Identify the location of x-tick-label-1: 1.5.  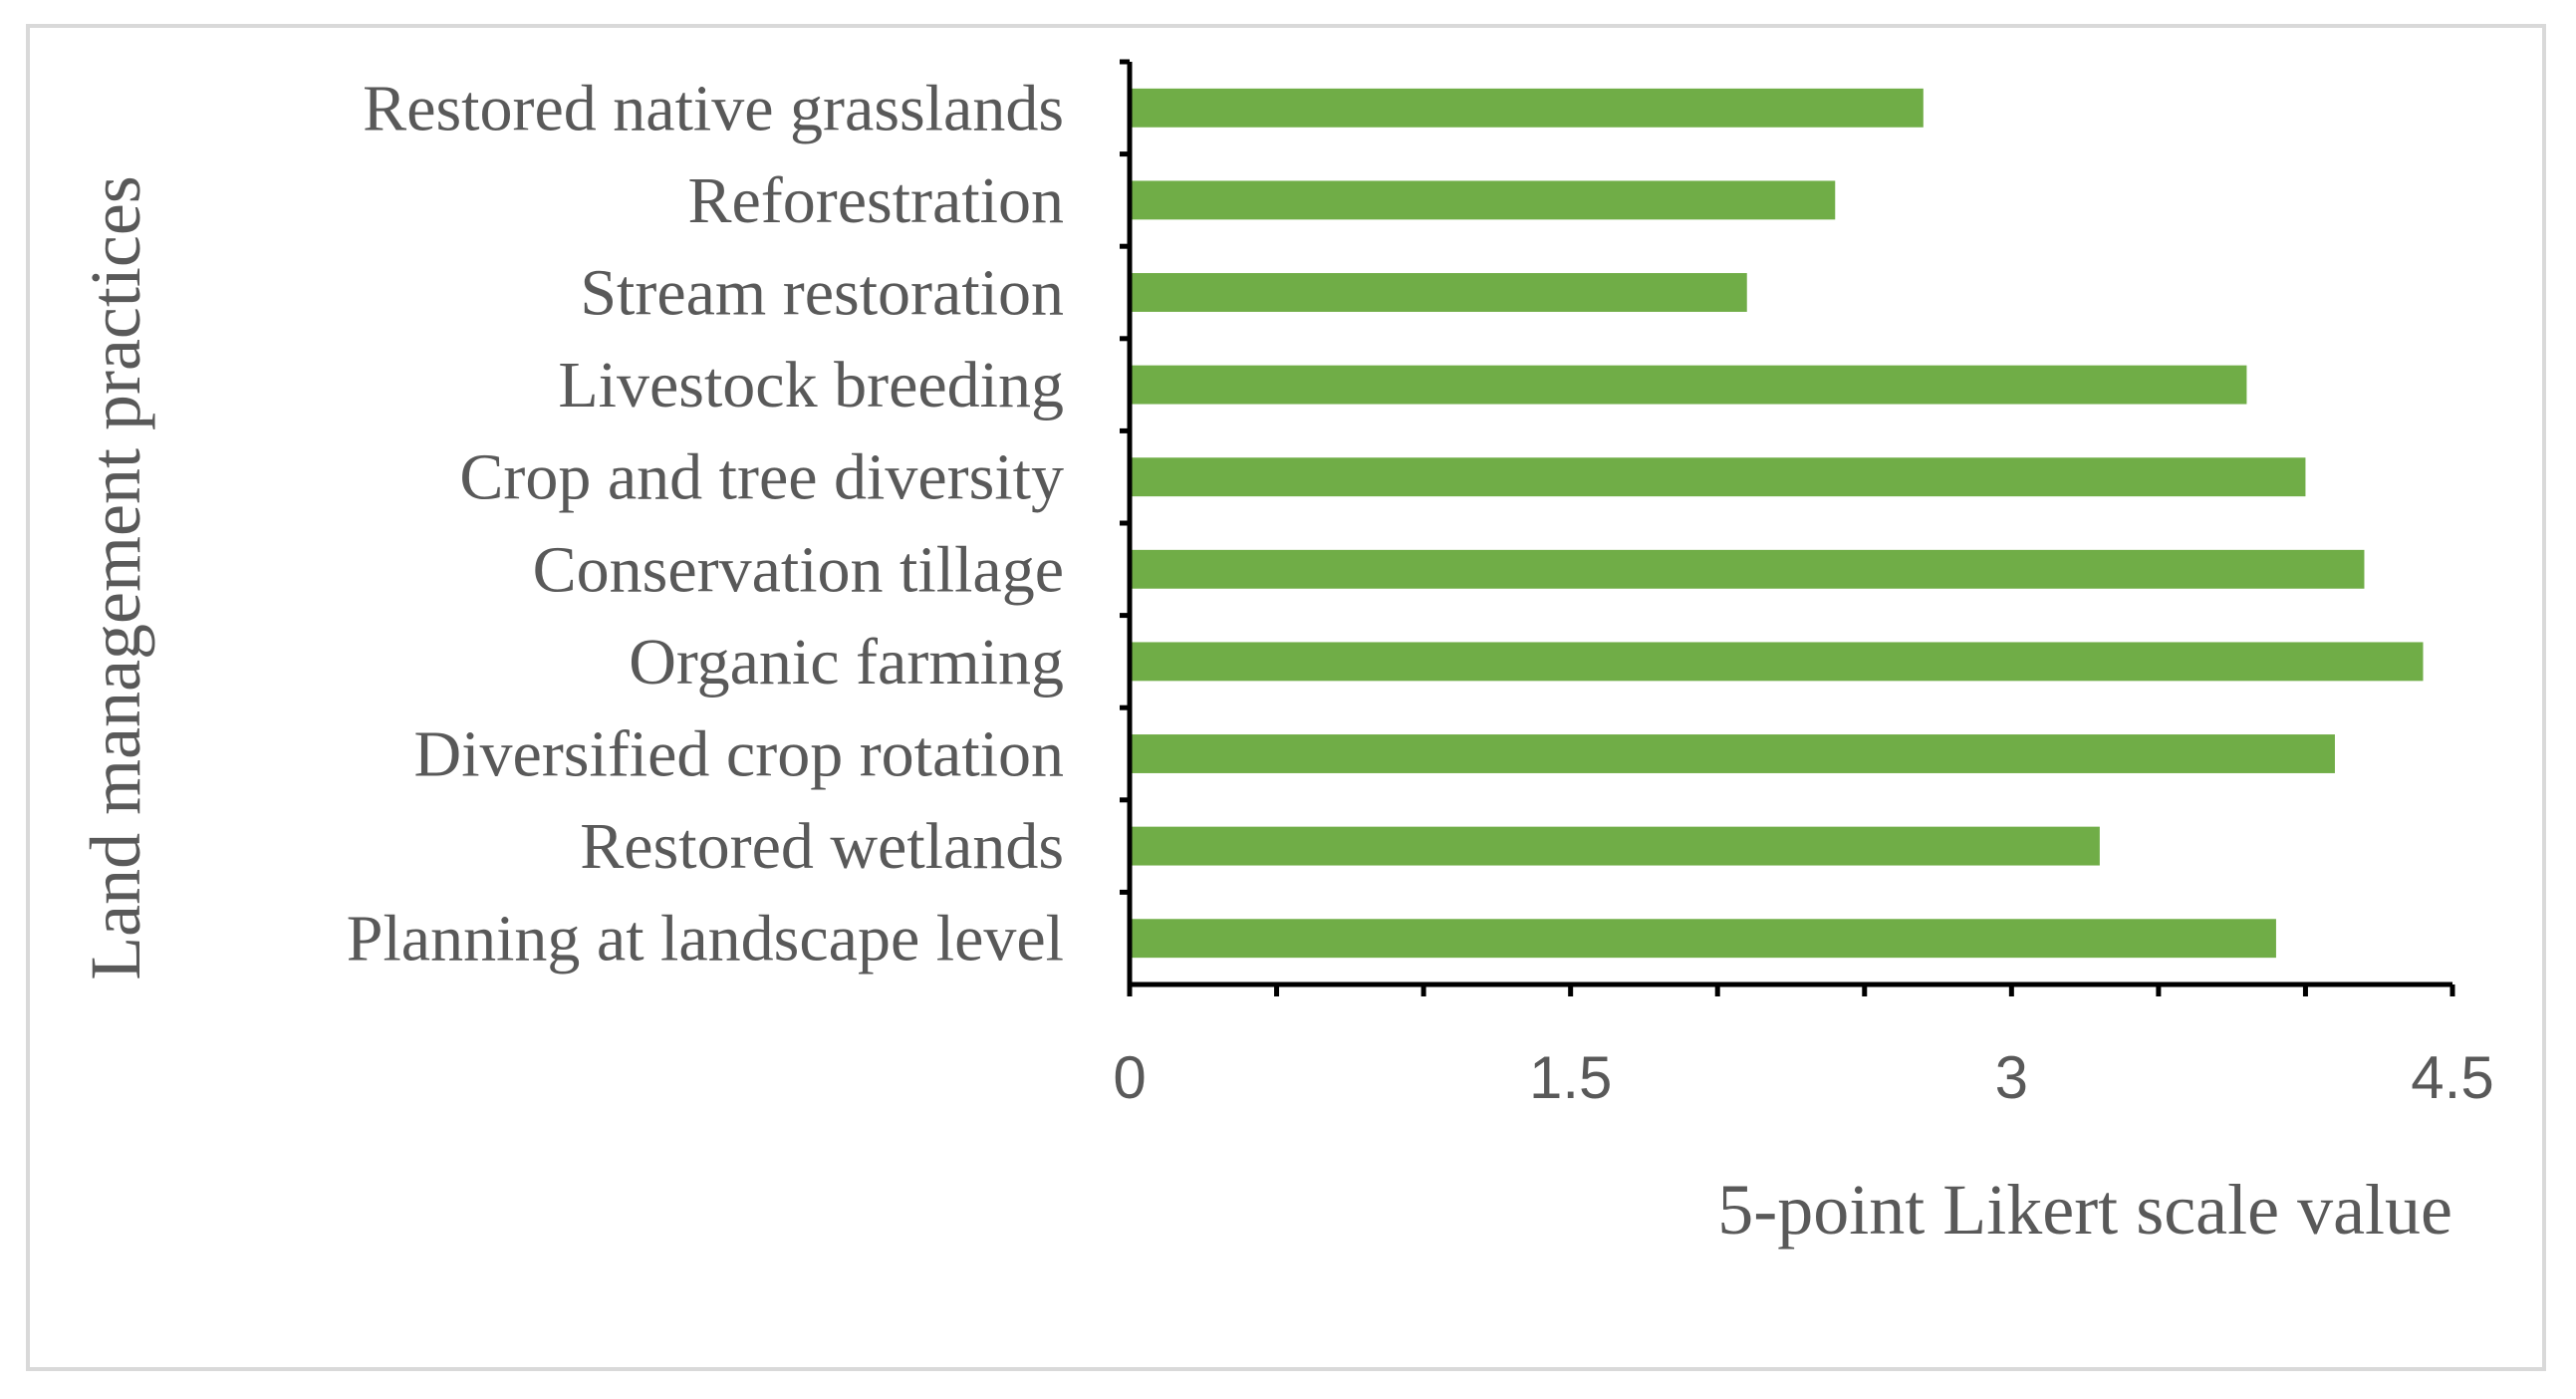
(1570, 1077).